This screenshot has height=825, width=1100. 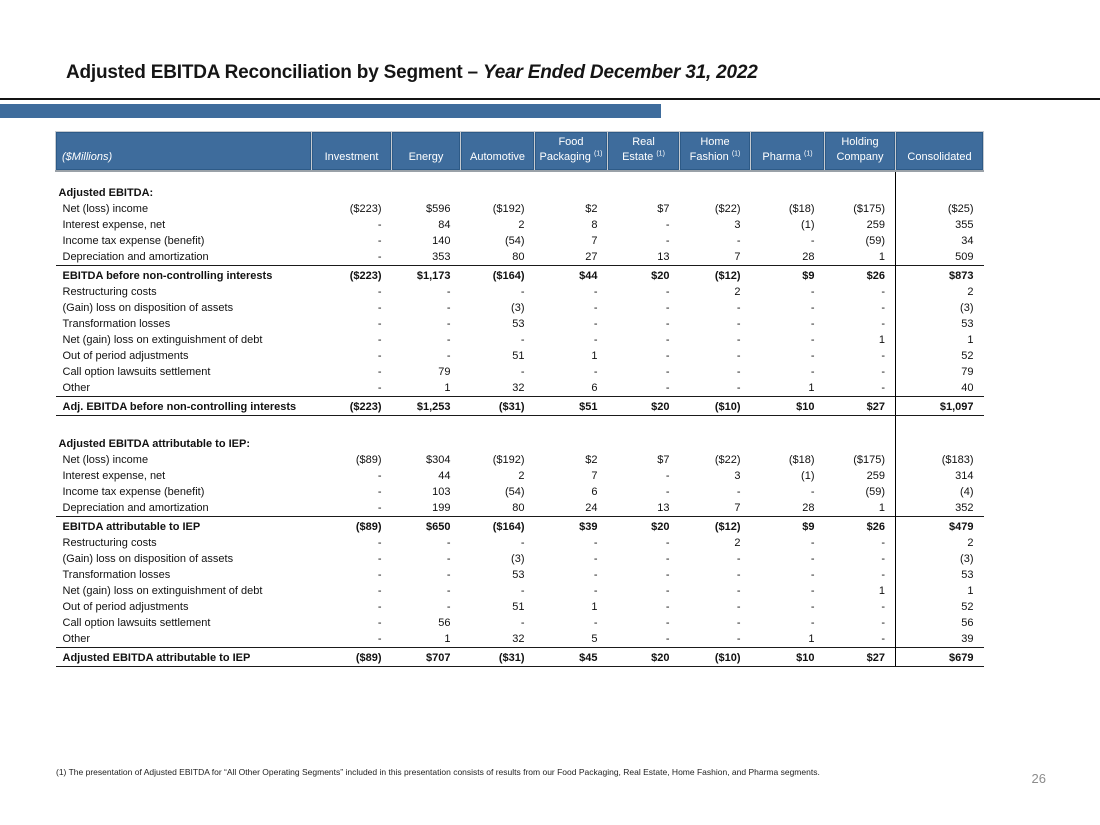 I want to click on table-row: Other -1 32 5- -1-39, so click(x=520, y=639).